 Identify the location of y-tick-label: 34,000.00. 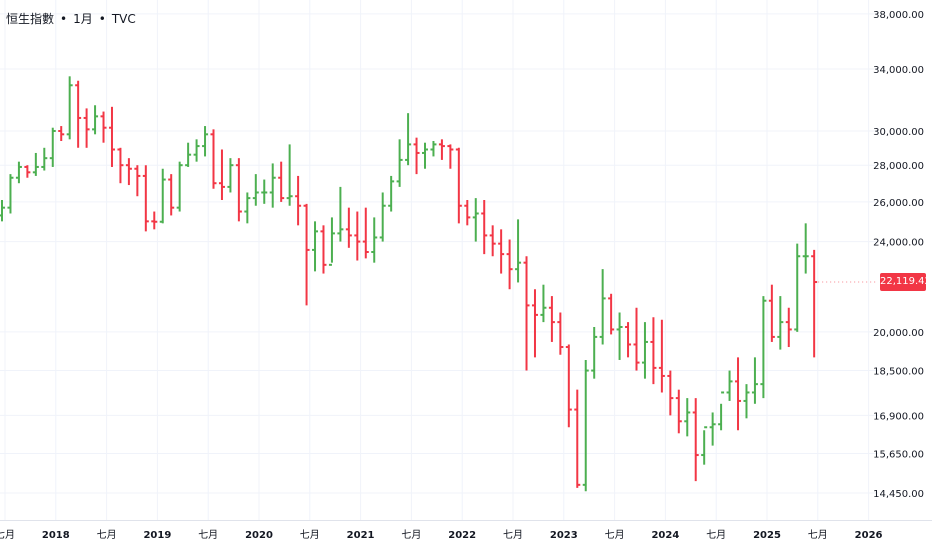
(898, 70).